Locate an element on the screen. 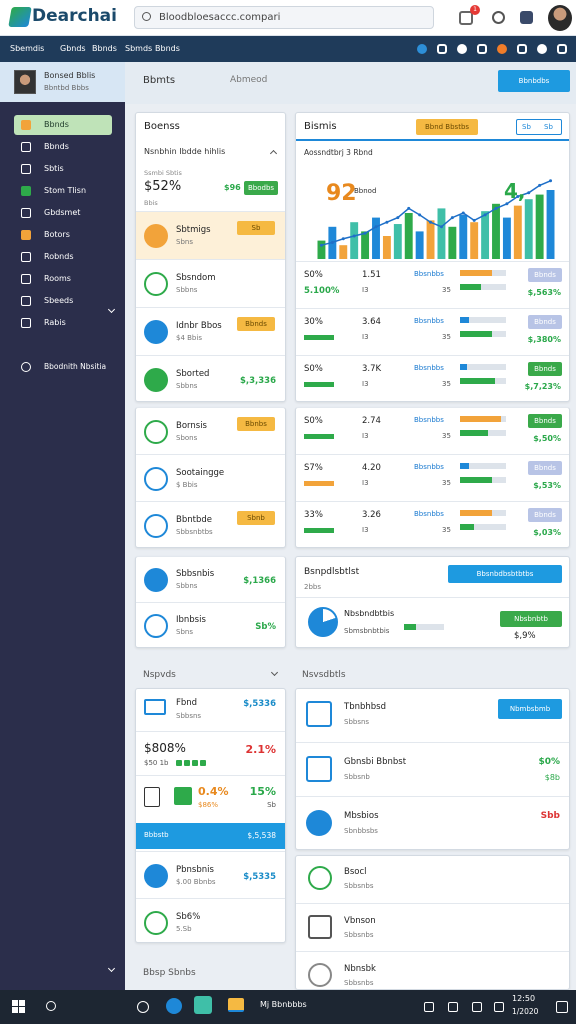 The image size is (576, 1024). export-button: Bbsnbdbsbtbtbs is located at coordinates (505, 574).